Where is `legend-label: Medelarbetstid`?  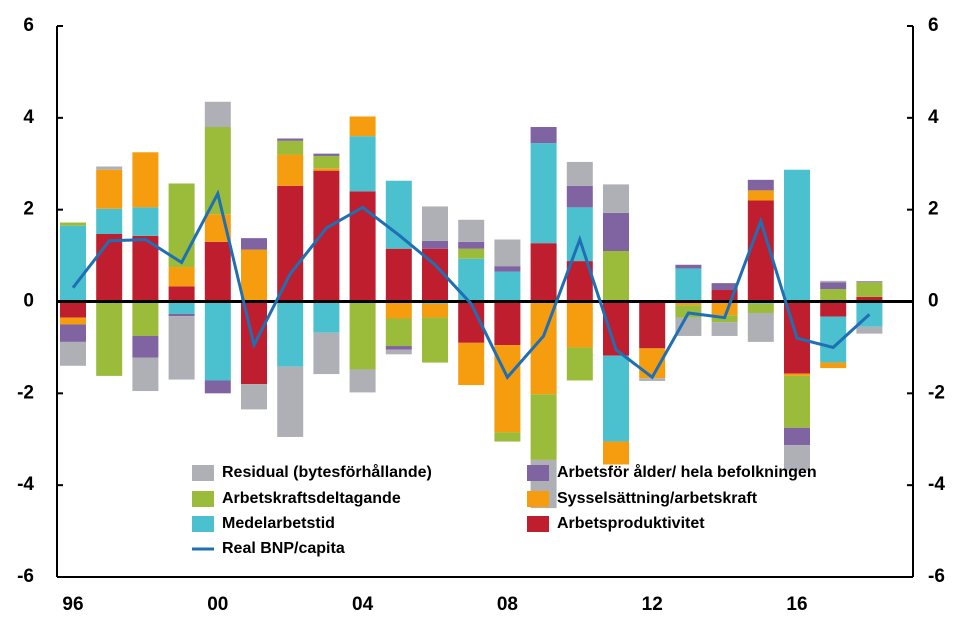 legend-label: Medelarbetstid is located at coordinates (278, 523).